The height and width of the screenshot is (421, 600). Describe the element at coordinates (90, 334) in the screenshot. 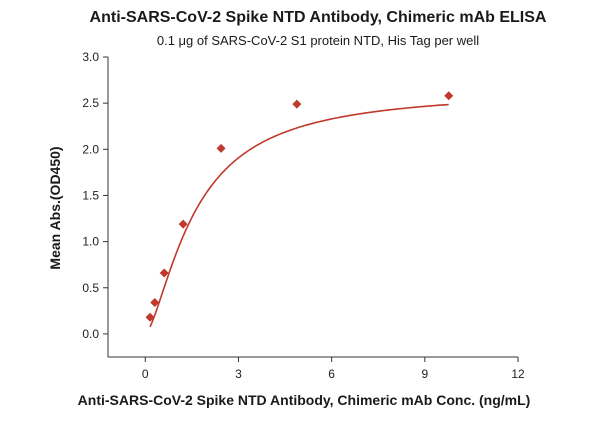

I see `y-tick-label: 0.0` at that location.